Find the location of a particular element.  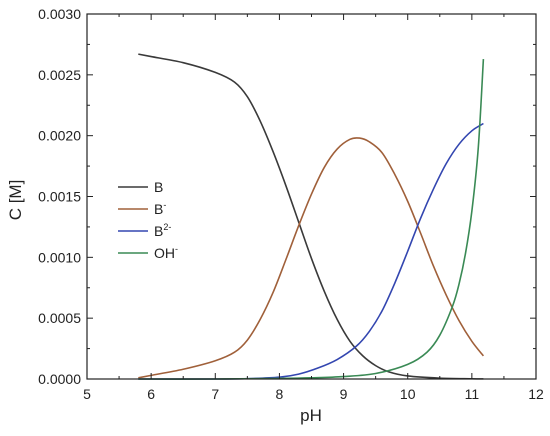

y-axis-title: C [M] is located at coordinates (15, 200).